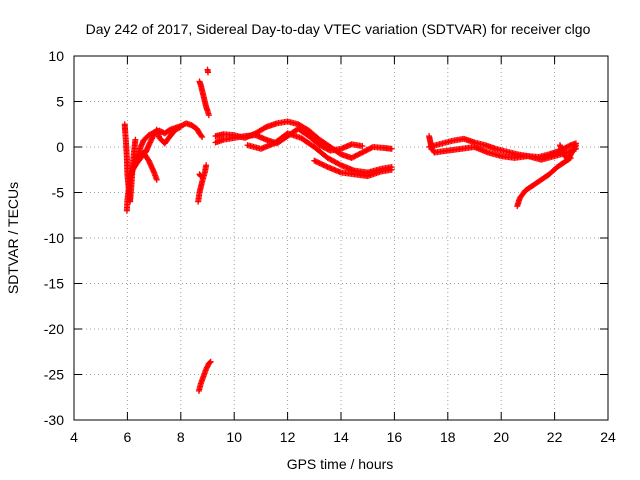 This screenshot has height=480, width=640. Describe the element at coordinates (353, 168) in the screenshot. I see `series-arc-m` at that location.